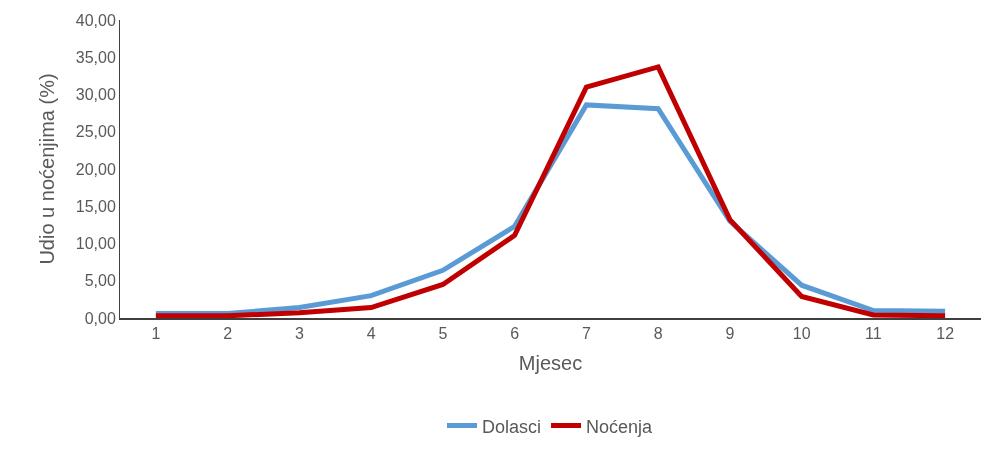  Describe the element at coordinates (156, 334) in the screenshot. I see `x-tick-label: 1` at that location.